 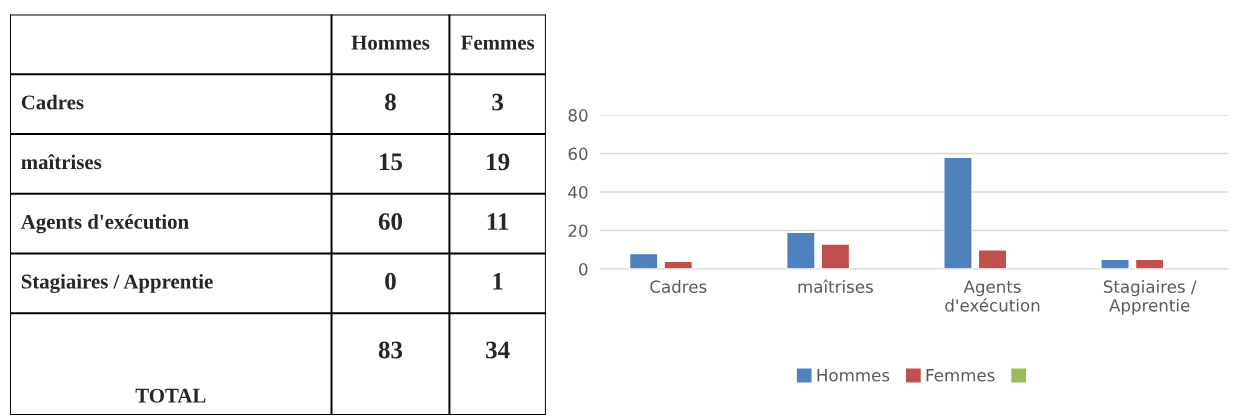 I want to click on data-label: 15, so click(x=391, y=162).